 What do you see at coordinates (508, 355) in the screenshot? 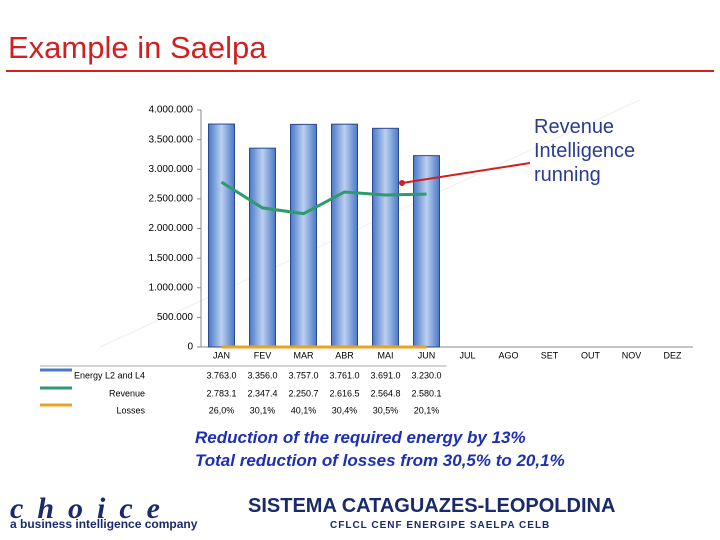
I see `x-tick-label: AGO` at bounding box center [508, 355].